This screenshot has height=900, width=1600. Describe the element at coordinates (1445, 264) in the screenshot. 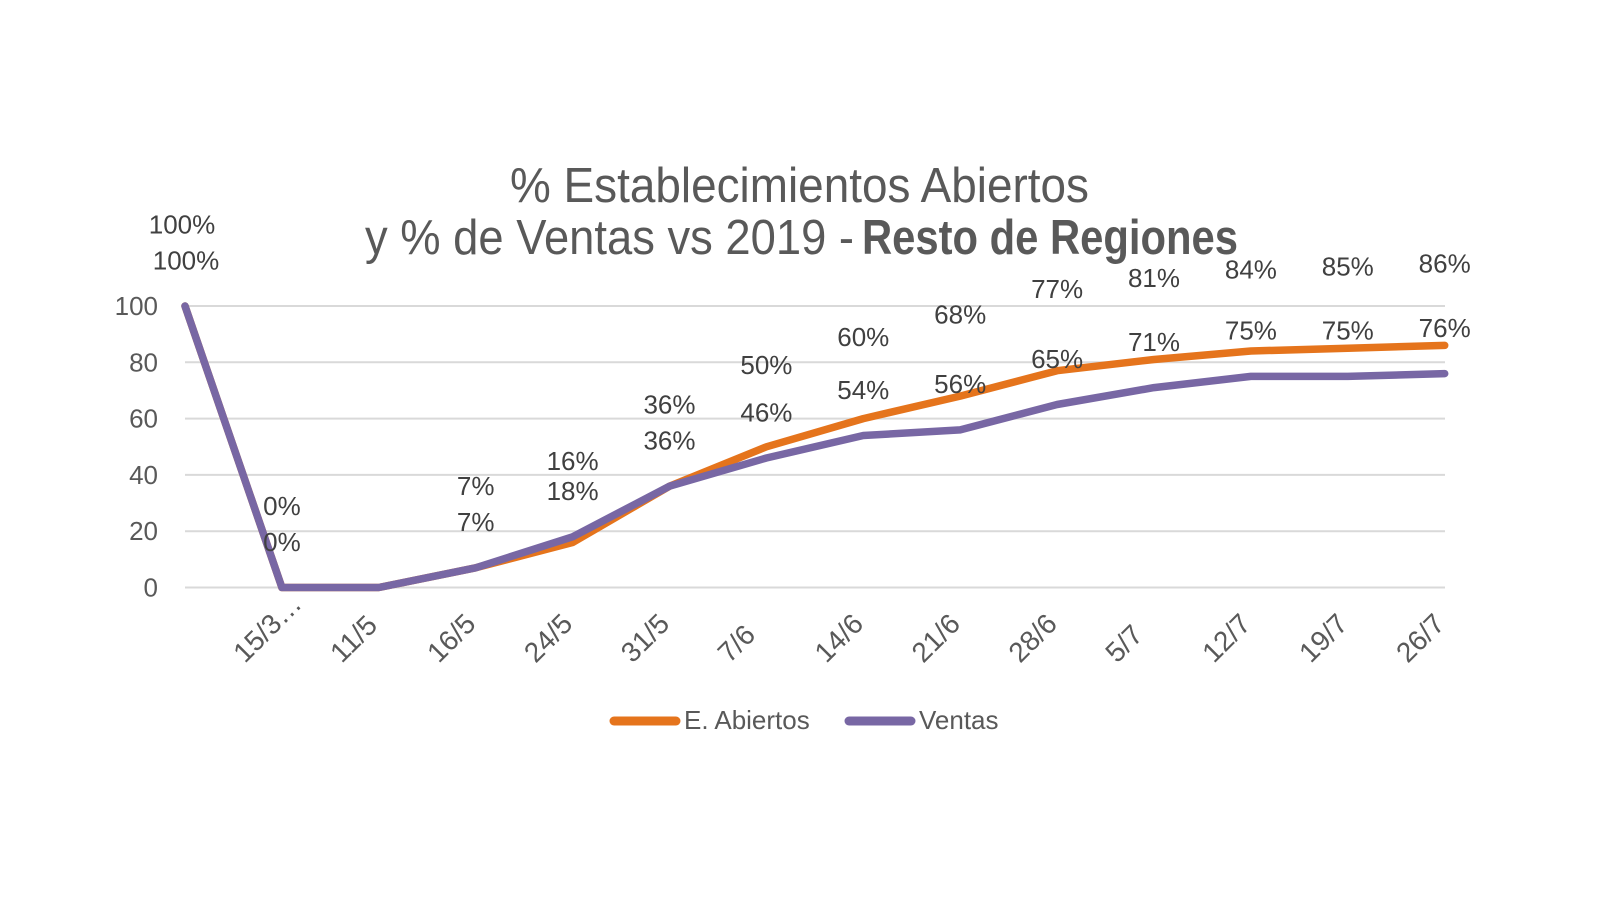

I see `svg-text: 86%` at that location.